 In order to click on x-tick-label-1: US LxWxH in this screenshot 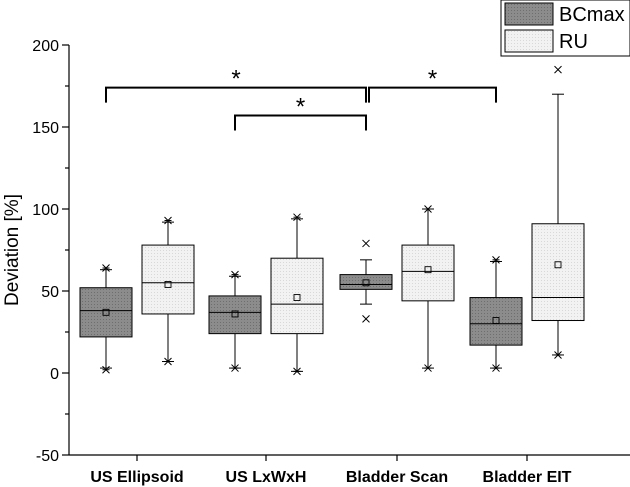, I will do `click(266, 477)`.